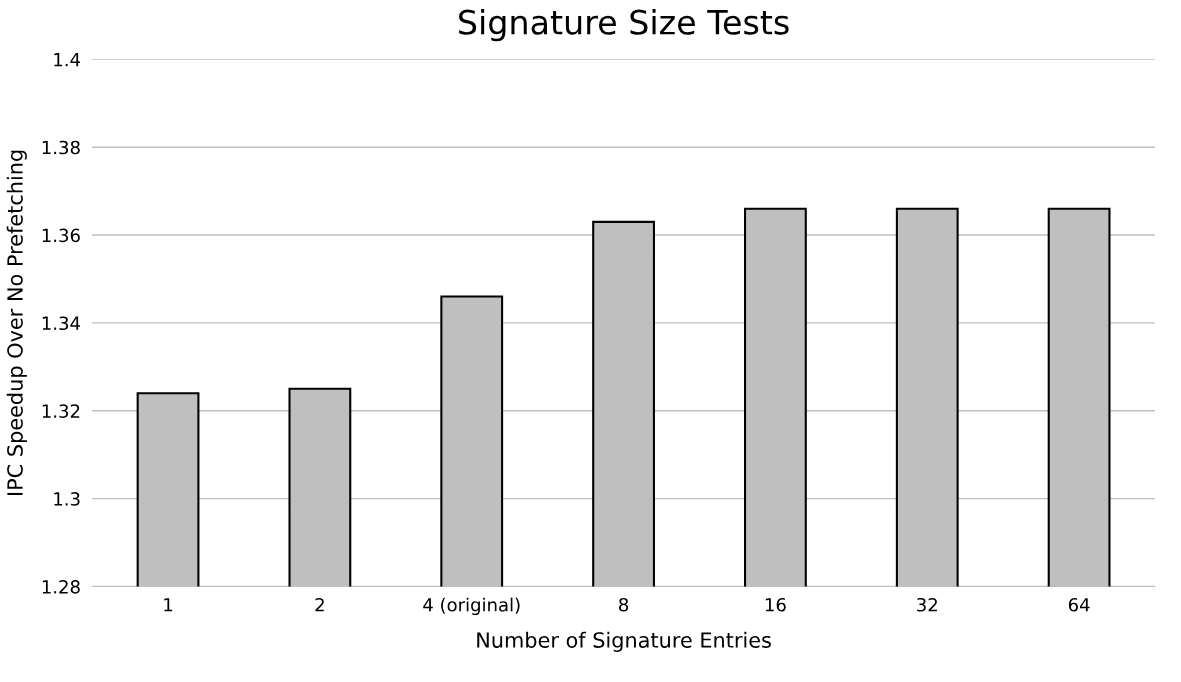  Describe the element at coordinates (1079, 604) in the screenshot. I see `x-tick-label: 64` at that location.